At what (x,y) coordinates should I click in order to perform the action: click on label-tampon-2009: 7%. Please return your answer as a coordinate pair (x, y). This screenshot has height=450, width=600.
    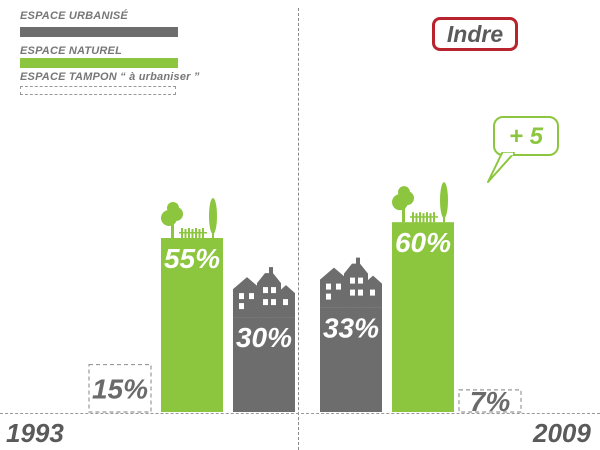
    Looking at the image, I should click on (490, 401).